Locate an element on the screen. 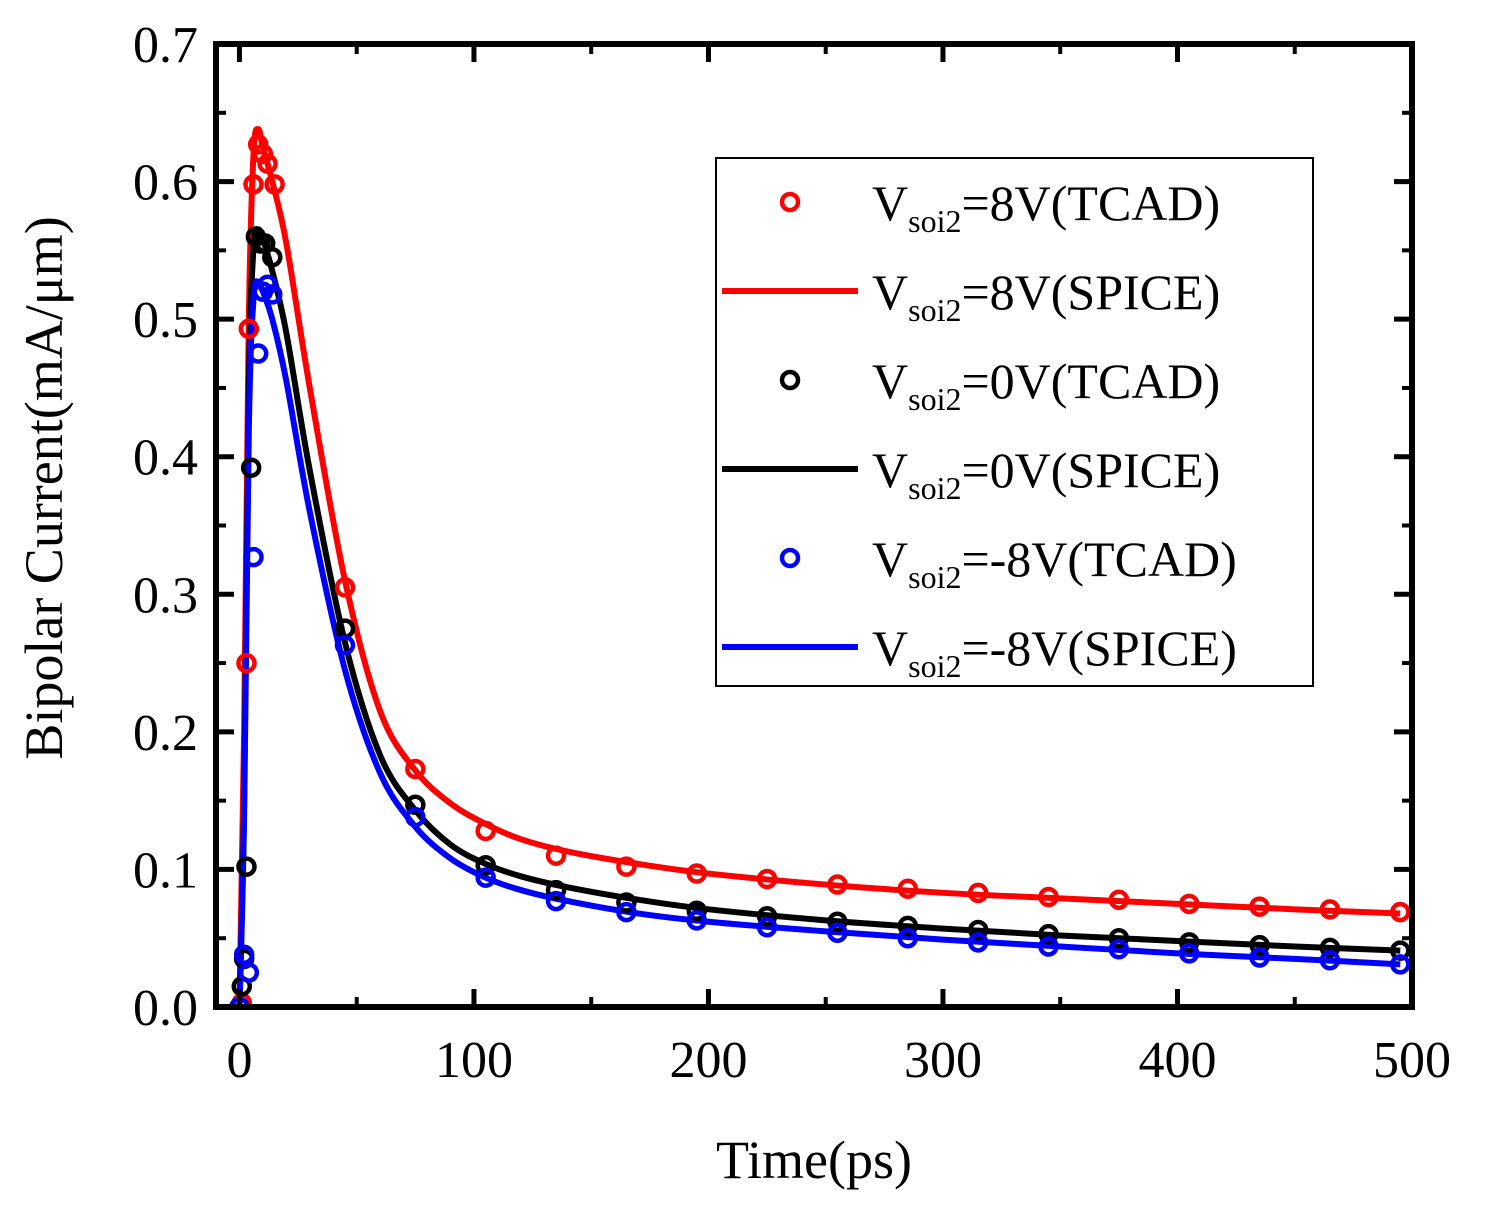  y-tick-label: 0.0 is located at coordinates (165, 1008).